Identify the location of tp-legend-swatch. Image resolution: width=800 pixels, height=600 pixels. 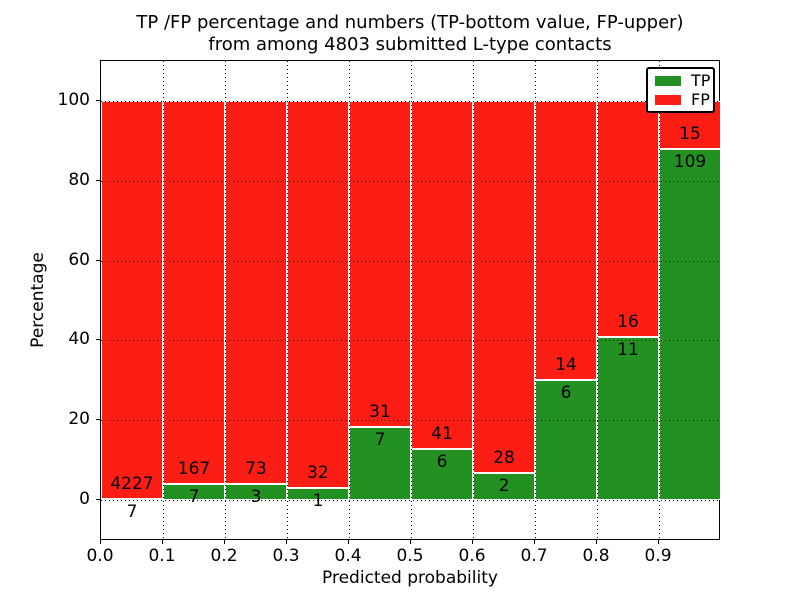
(668, 80).